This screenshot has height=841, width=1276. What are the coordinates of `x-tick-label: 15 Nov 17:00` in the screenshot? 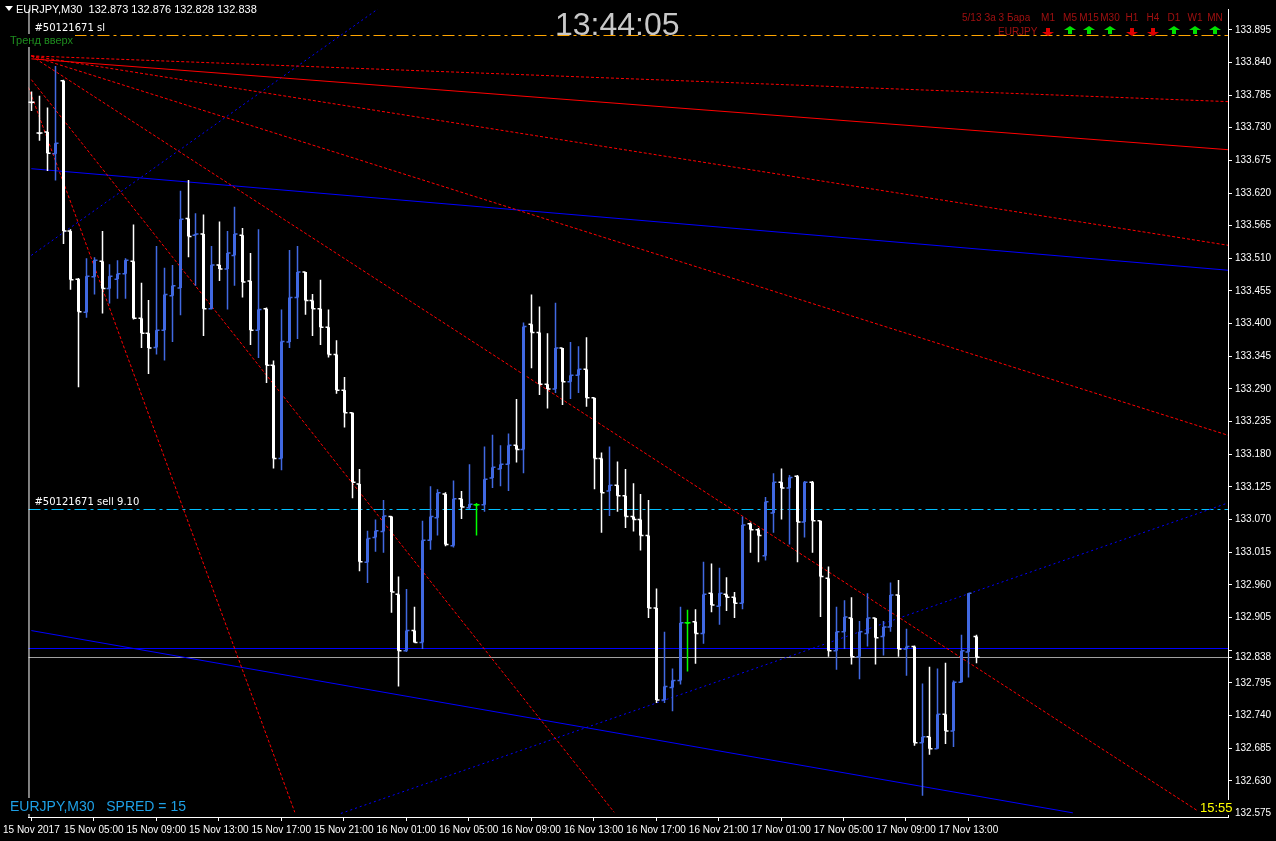 It's located at (281, 829).